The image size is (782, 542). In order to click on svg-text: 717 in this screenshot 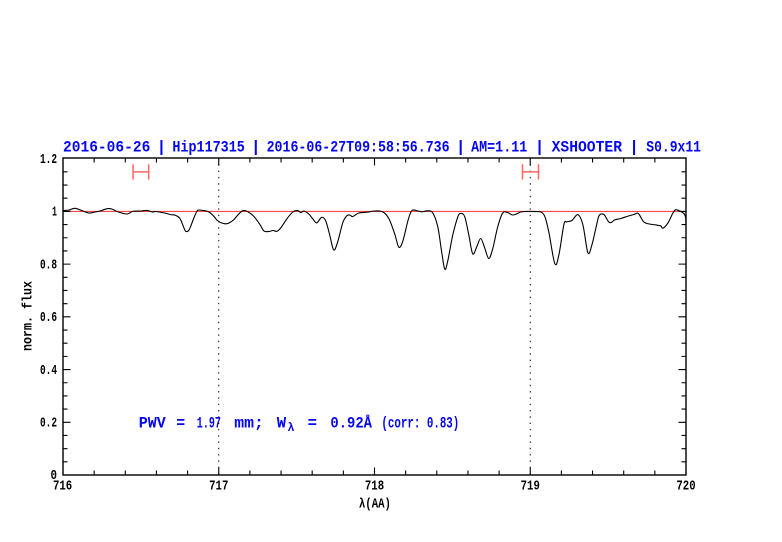, I will do `click(218, 487)`.